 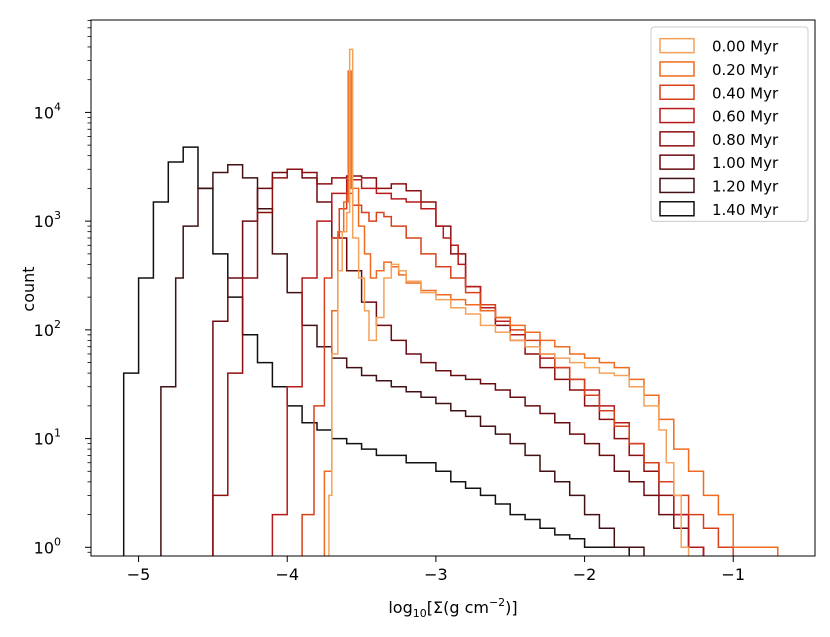 I want to click on x-tick-label: −5, so click(x=139, y=574).